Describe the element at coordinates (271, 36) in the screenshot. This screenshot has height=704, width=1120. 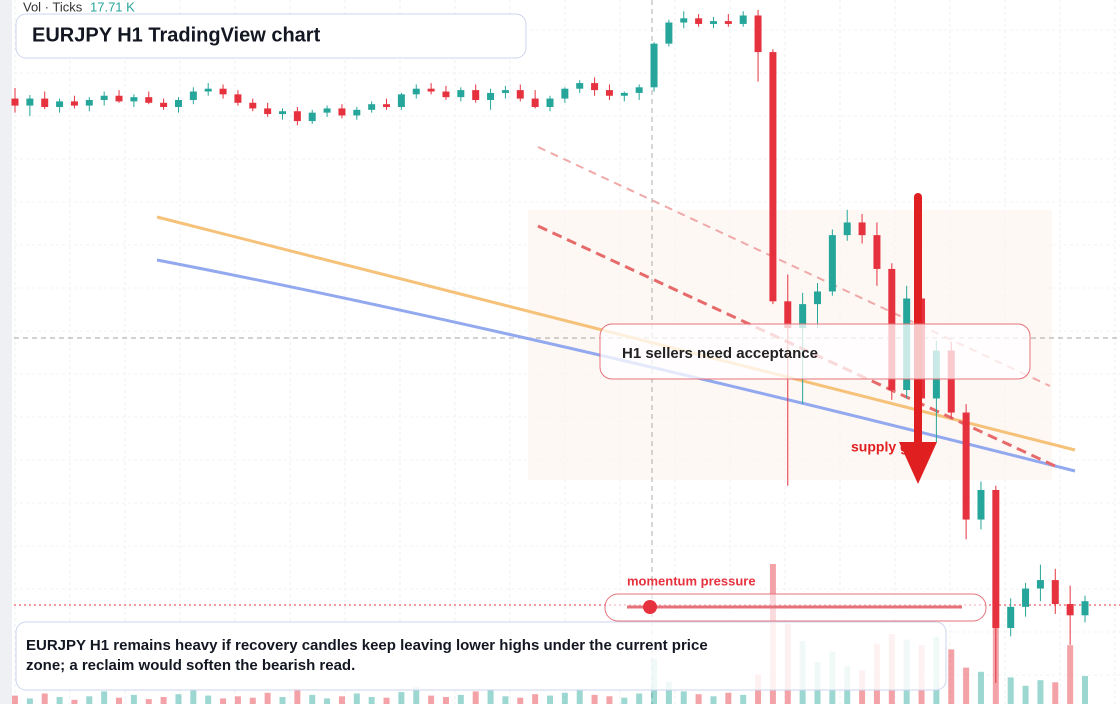
I see `title-box` at that location.